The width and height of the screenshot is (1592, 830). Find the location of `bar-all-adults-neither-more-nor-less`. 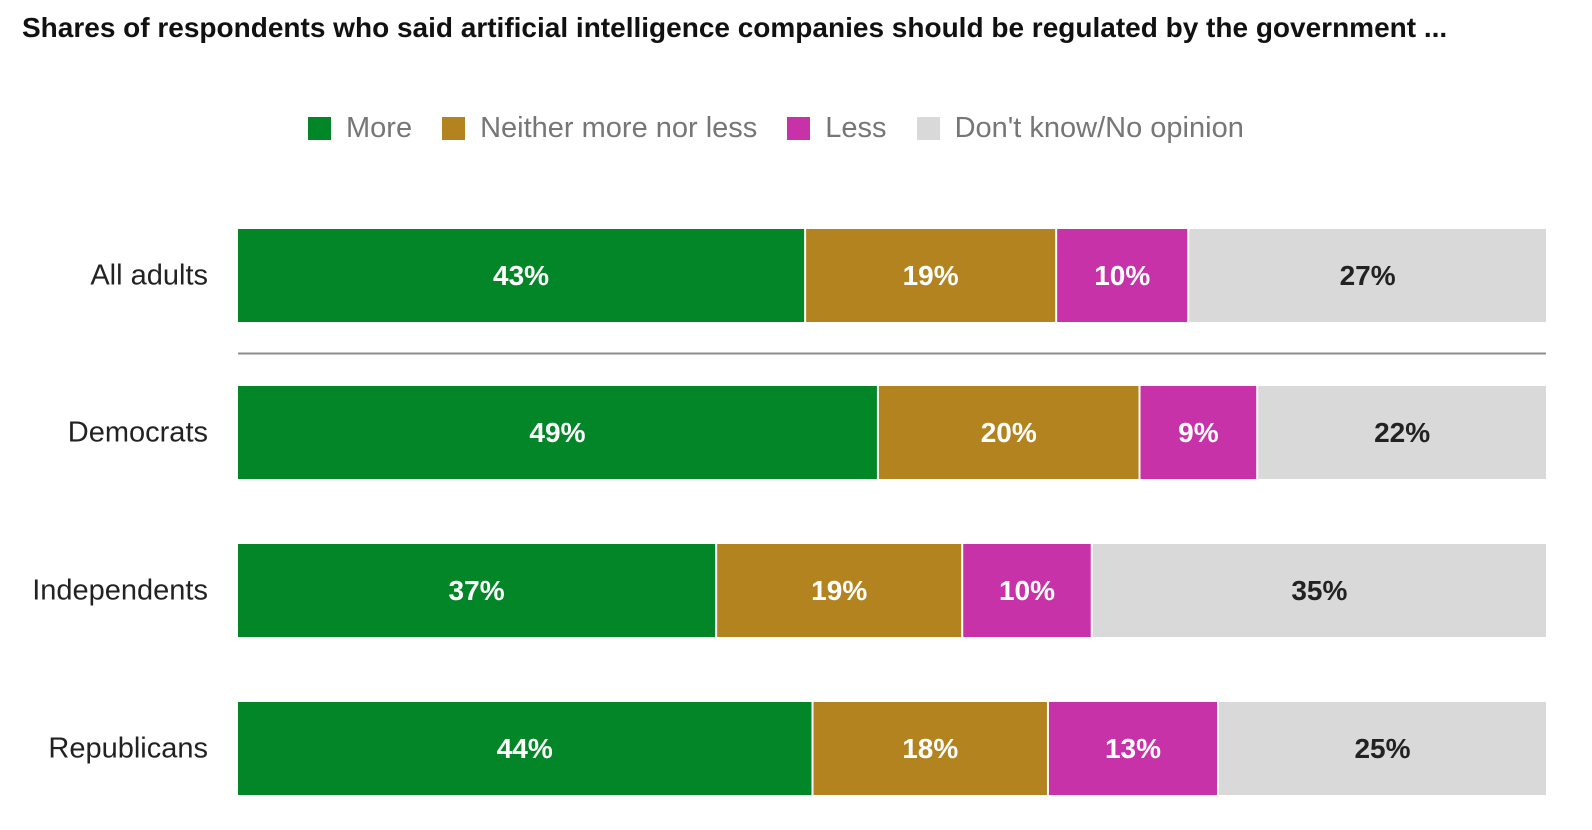

bar-all-adults-neither-more-nor-less is located at coordinates (931, 275).